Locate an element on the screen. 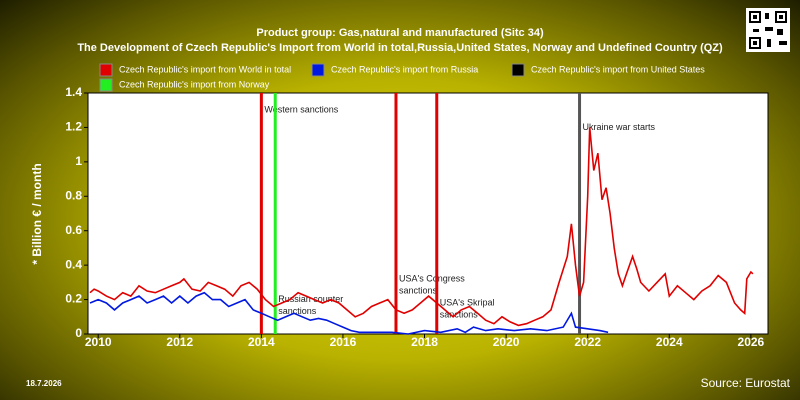 The width and height of the screenshot is (800, 400). x-tick-label: 2026 is located at coordinates (751, 342).